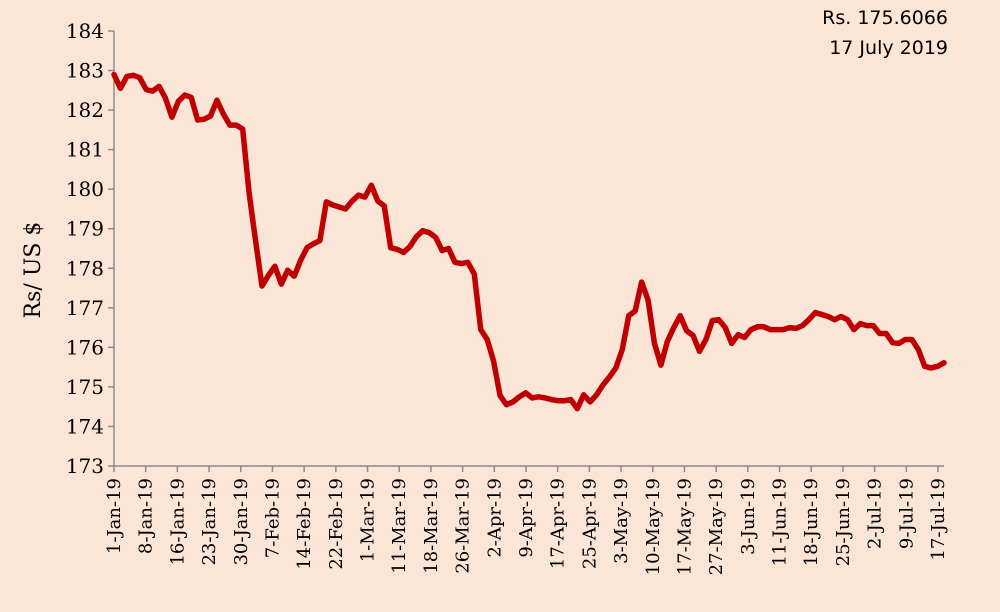 Image resolution: width=1000 pixels, height=612 pixels. Describe the element at coordinates (684, 526) in the screenshot. I see `x-tick-label: 17-May-19` at that location.